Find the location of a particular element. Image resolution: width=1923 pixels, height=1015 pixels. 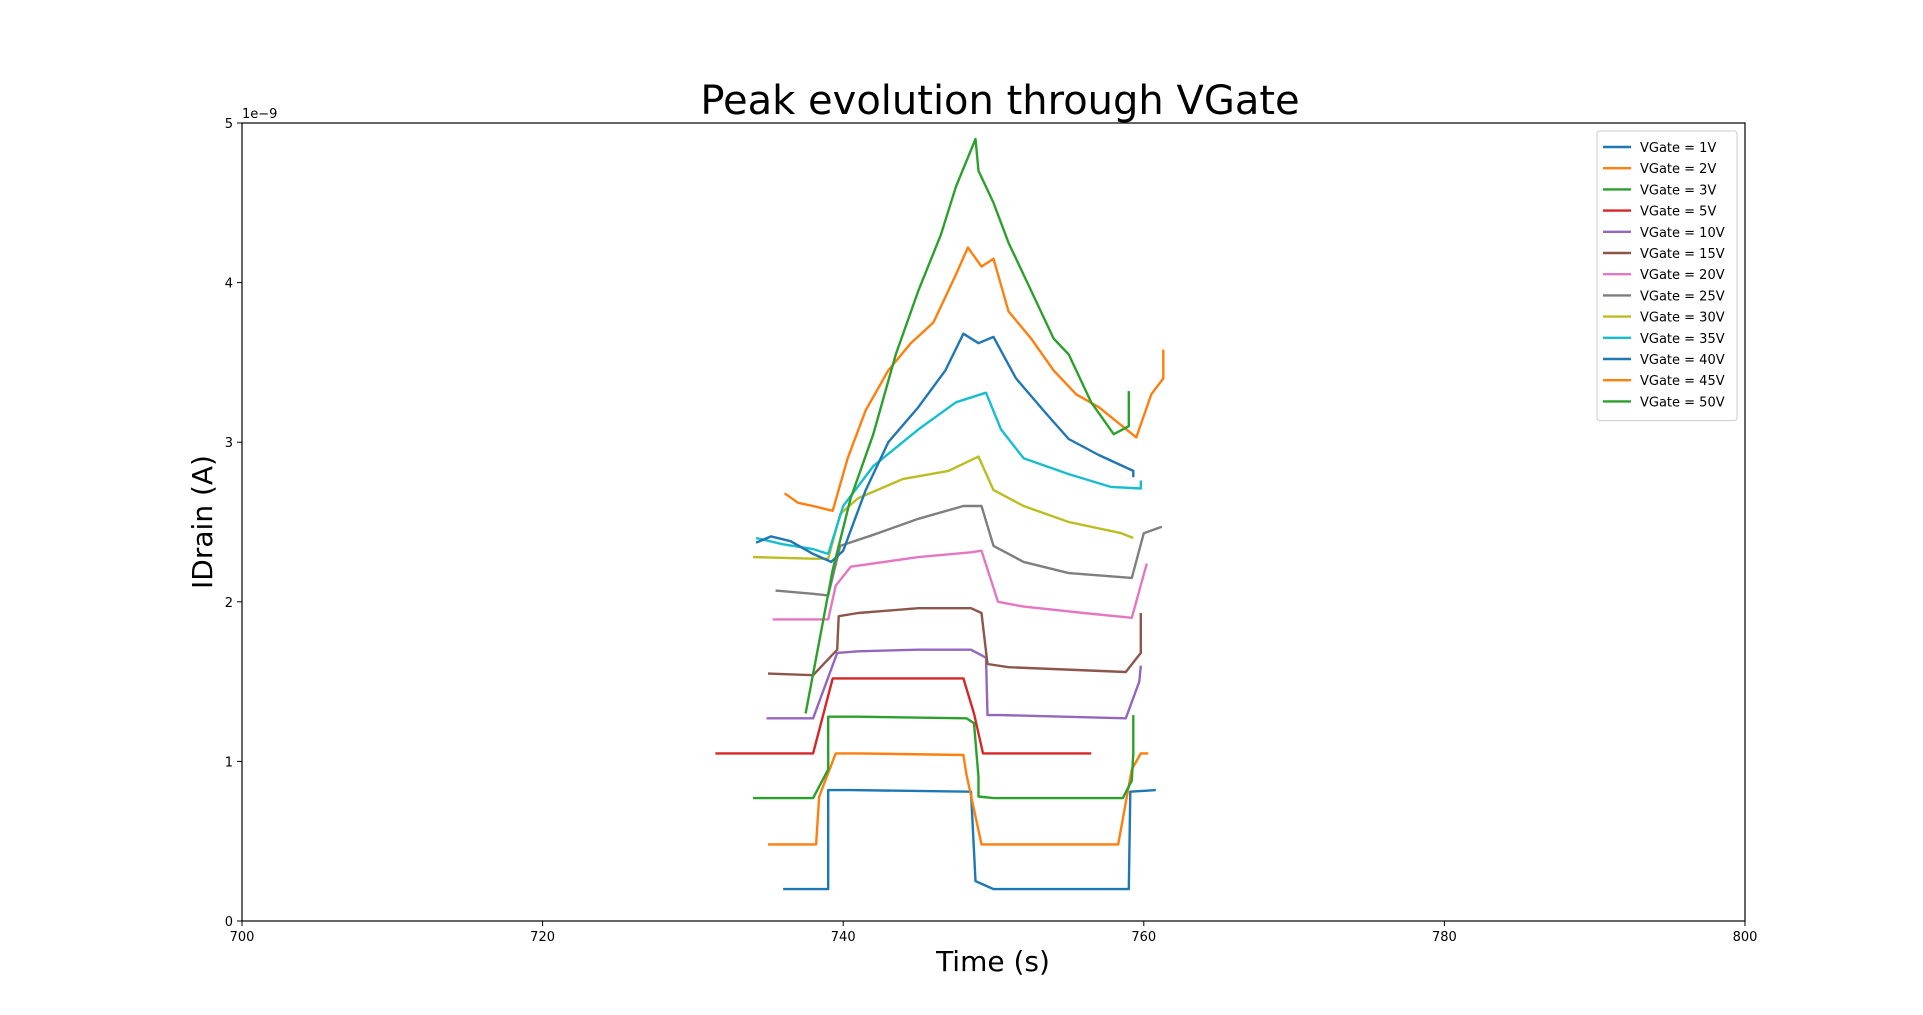

legend-label: VGate = 35V is located at coordinates (1682, 339).